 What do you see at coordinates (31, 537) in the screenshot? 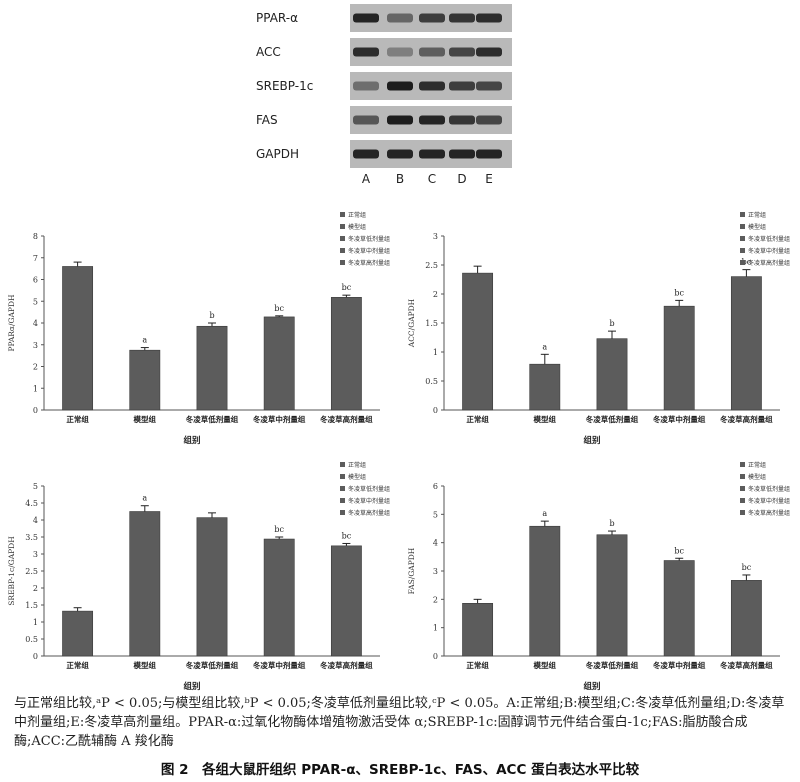
I see `y-tick-label: 3.5` at bounding box center [31, 537].